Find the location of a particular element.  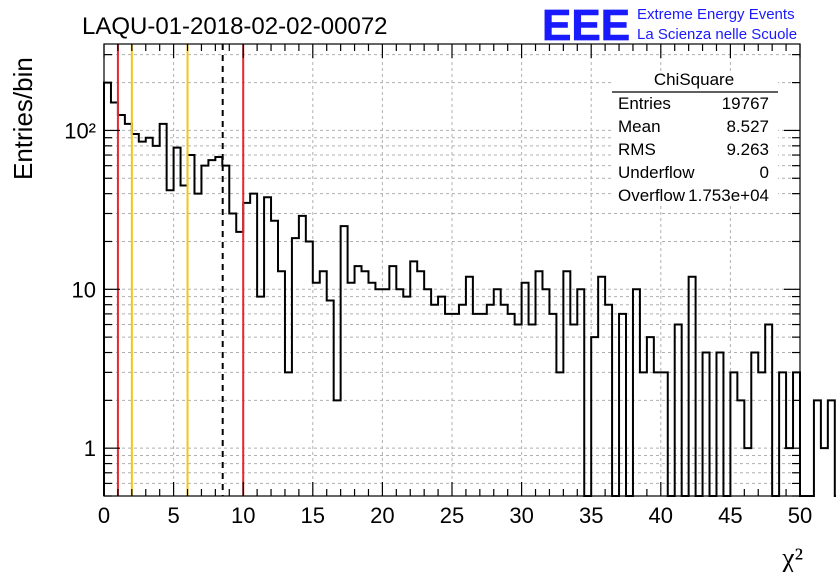

stats-value-overflow: 1.753e+04 is located at coordinates (728, 195).